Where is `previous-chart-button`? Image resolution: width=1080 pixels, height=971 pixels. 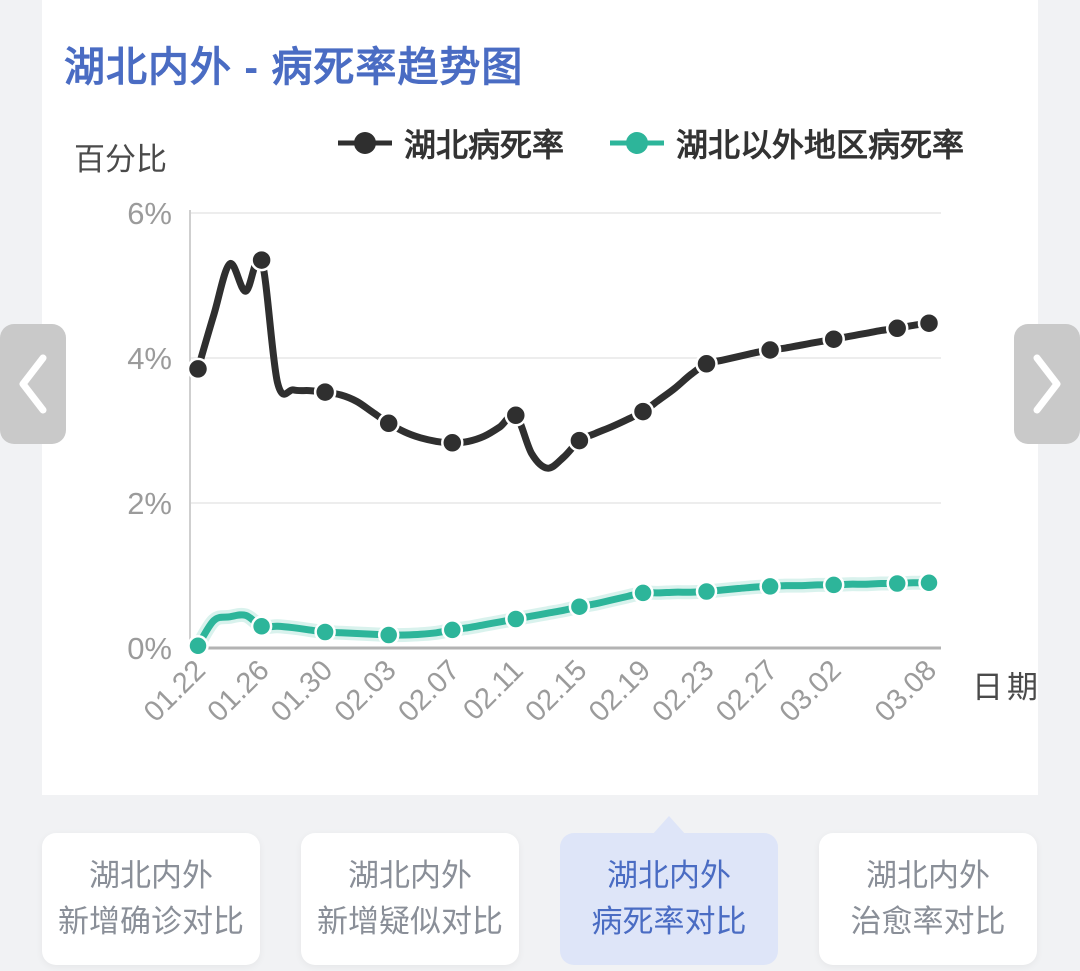
previous-chart-button is located at coordinates (33, 384).